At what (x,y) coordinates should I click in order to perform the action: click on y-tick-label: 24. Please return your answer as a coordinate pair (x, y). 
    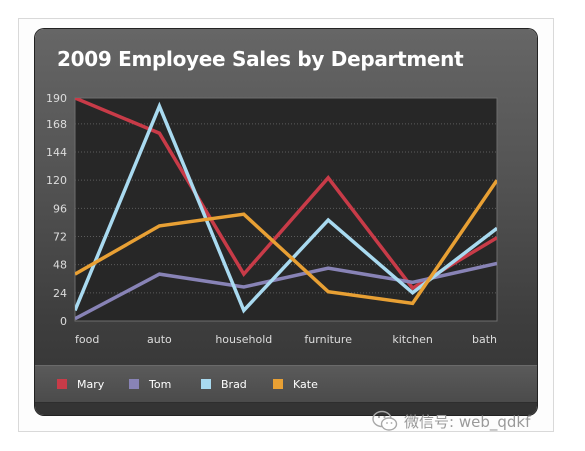
    Looking at the image, I should click on (60, 293).